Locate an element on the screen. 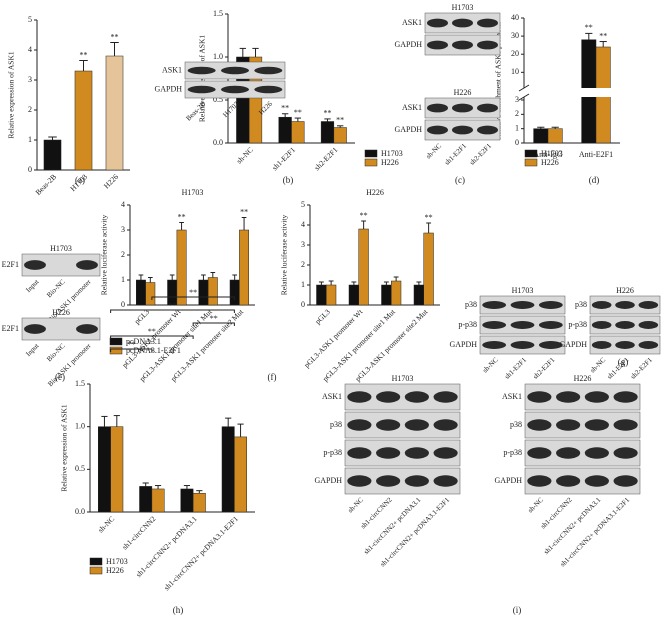  x-tick-label: sh2-E2F1 is located at coordinates (325, 158).